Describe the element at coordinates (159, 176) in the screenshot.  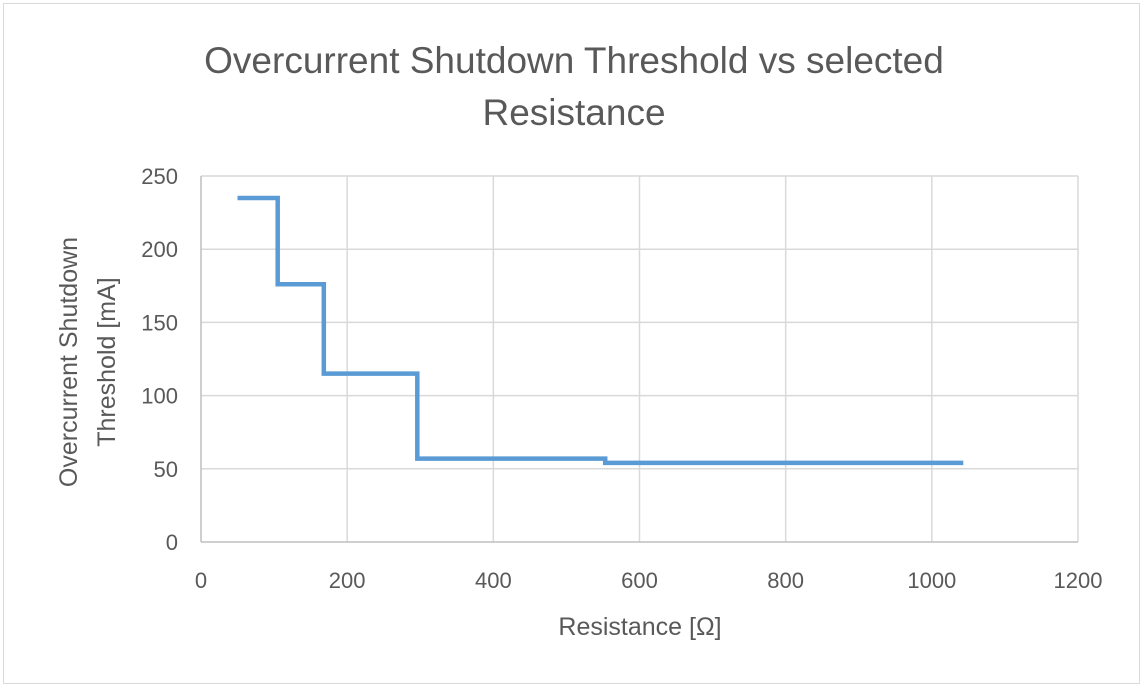
I see `y-tick-label: 250` at that location.